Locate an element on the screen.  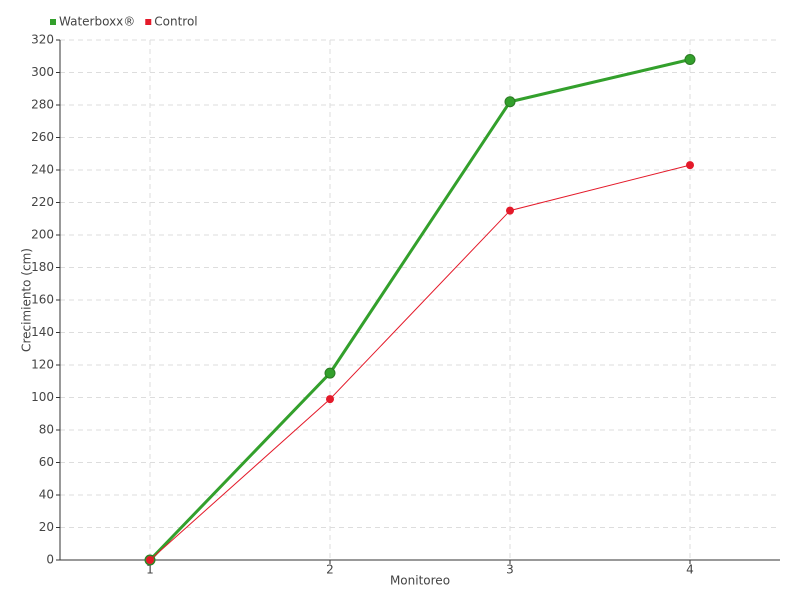
x-axis-label: Monitoreo is located at coordinates (420, 581).